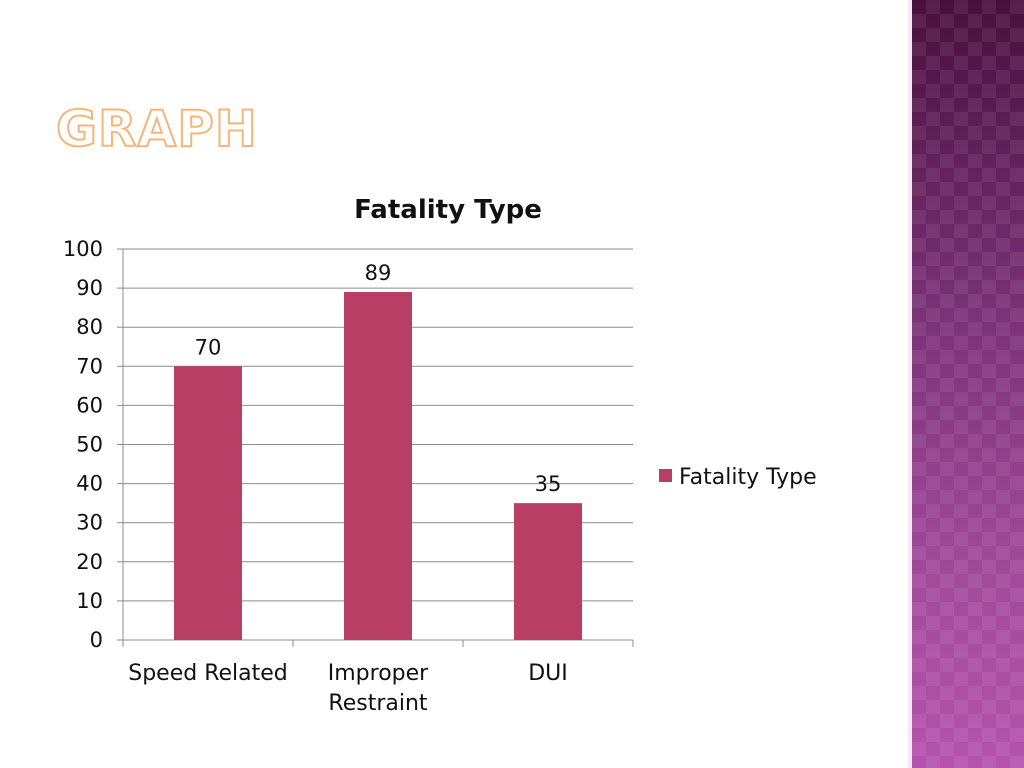 The image size is (1024, 768). I want to click on category-label-line: DUI, so click(548, 673).